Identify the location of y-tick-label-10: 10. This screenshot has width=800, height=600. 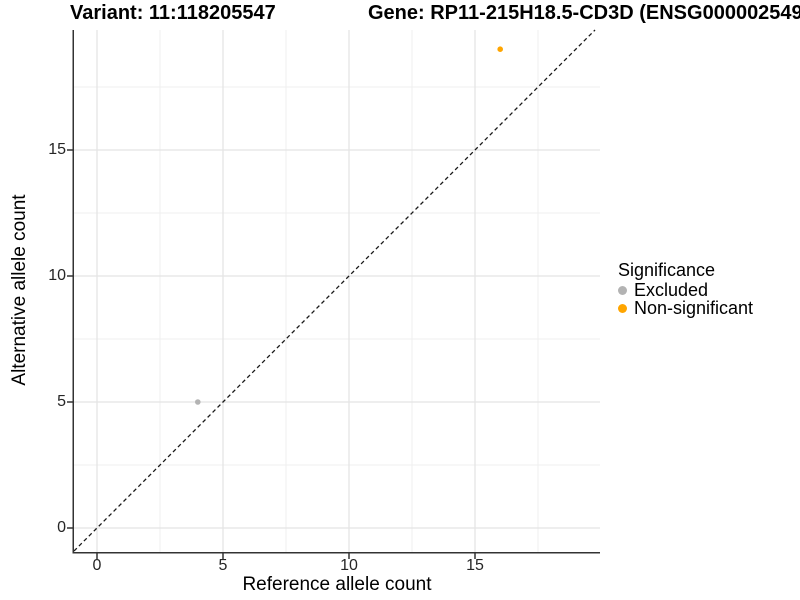
(57, 275).